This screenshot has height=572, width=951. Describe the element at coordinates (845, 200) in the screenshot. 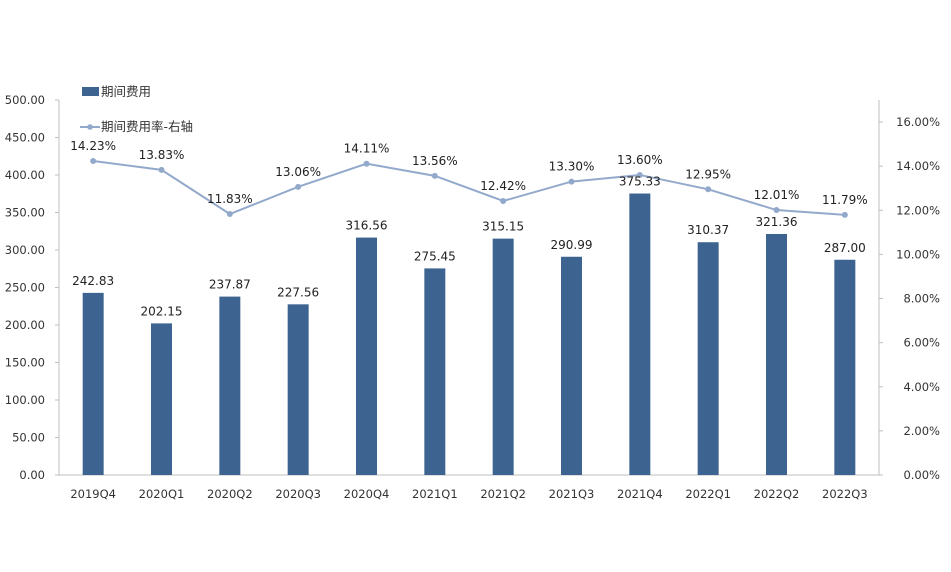

I see `rate-value-label: 11.79%` at that location.